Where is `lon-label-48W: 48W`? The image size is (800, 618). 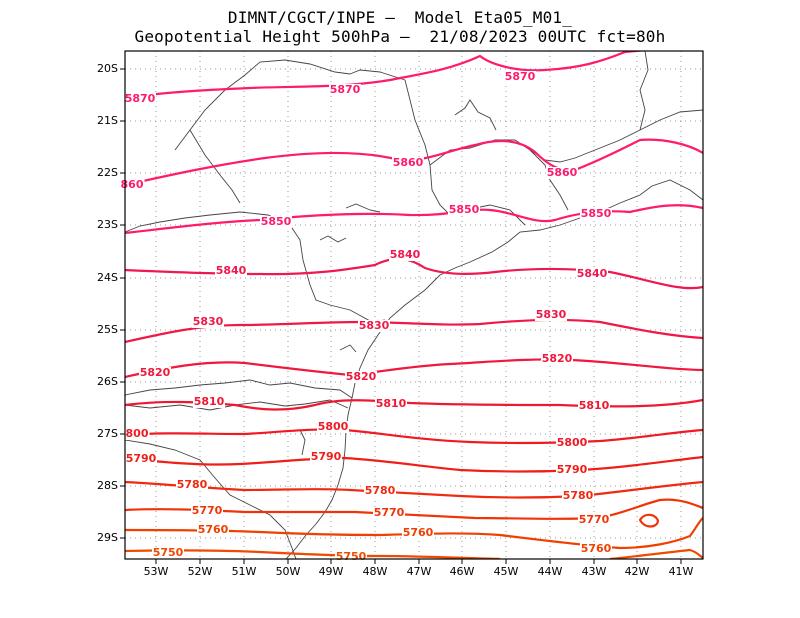 lon-label-48W: 48W is located at coordinates (375, 571).